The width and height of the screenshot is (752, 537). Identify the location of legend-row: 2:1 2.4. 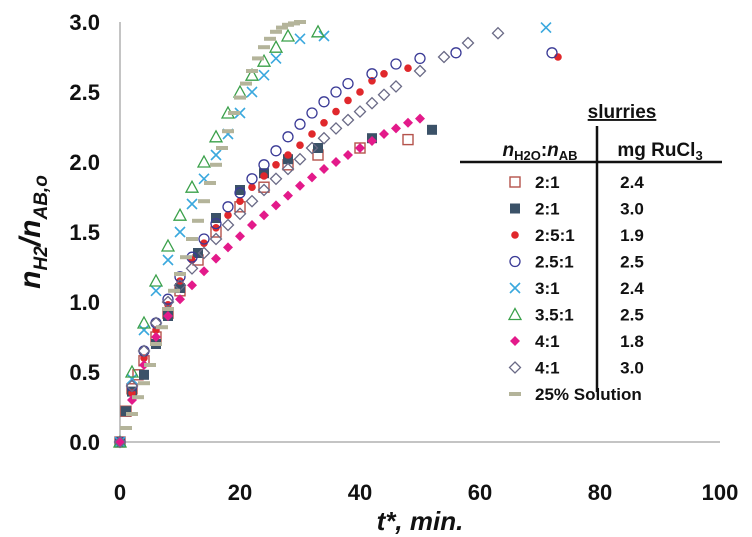
(576, 182).